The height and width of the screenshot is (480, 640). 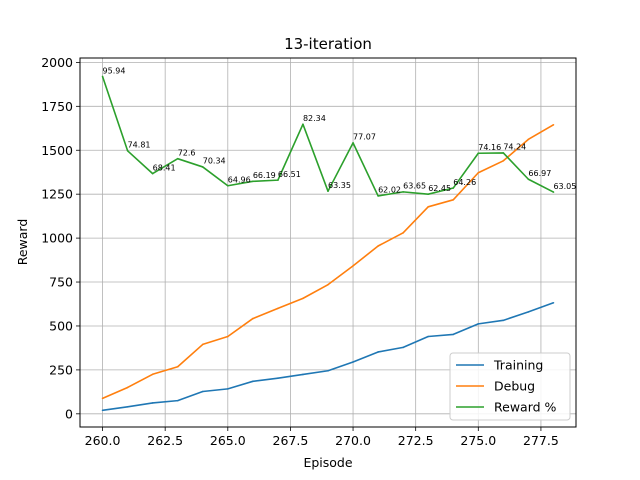 I want to click on data-label: 95.94, so click(x=114, y=70).